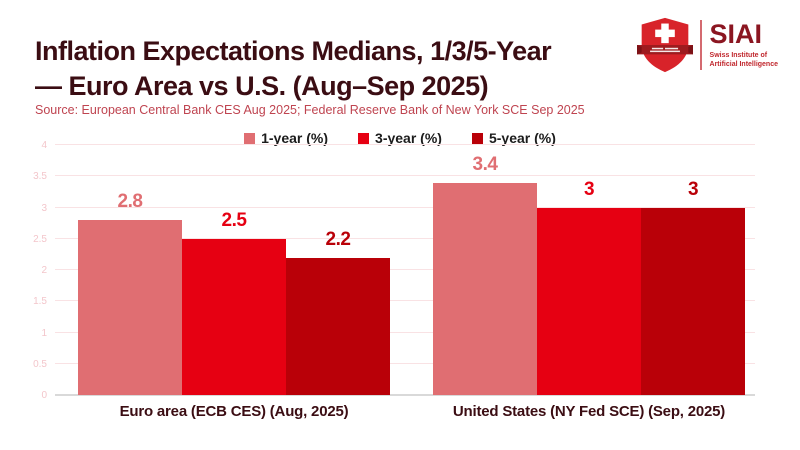 The height and width of the screenshot is (450, 800). Describe the element at coordinates (262, 86) in the screenshot. I see `page-title-line-2: — Euro Area vs U.S. (Aug–Sep 2025)` at that location.